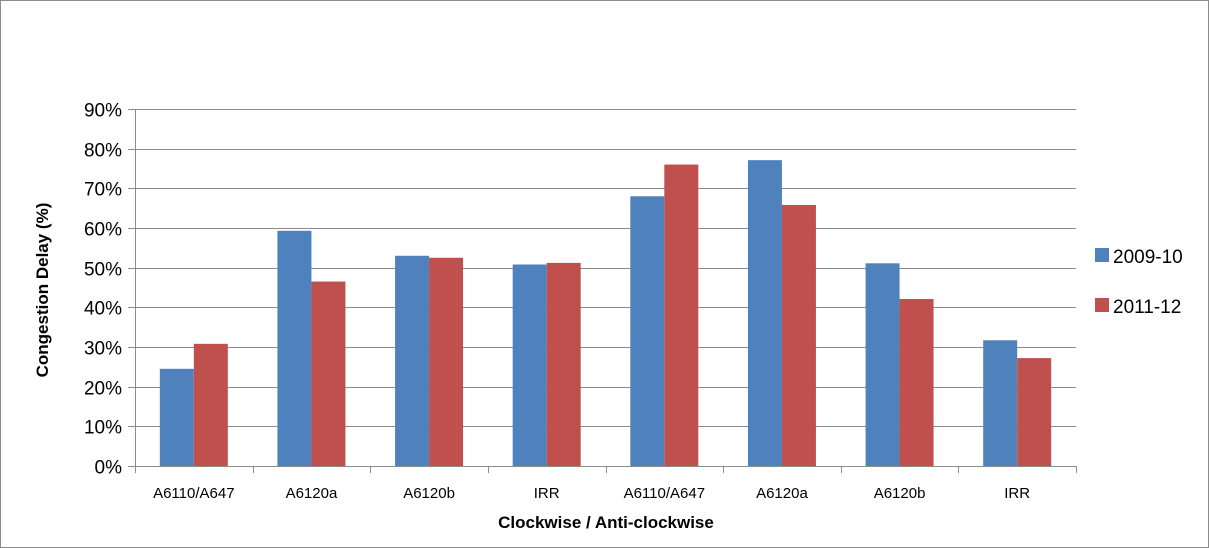 Image resolution: width=1209 pixels, height=548 pixels. I want to click on y-tick-label: 70%, so click(103, 190).